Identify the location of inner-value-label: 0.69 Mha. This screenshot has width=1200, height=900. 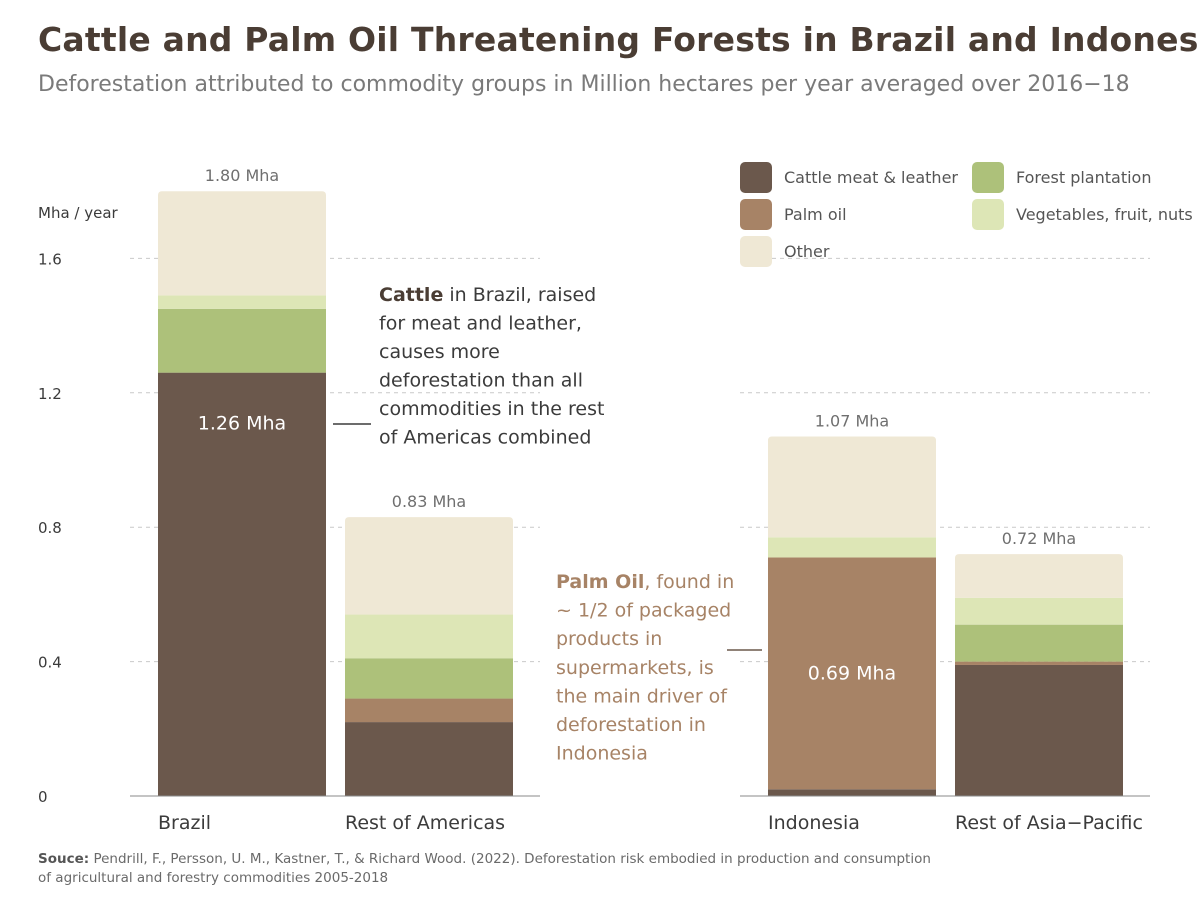
(852, 673).